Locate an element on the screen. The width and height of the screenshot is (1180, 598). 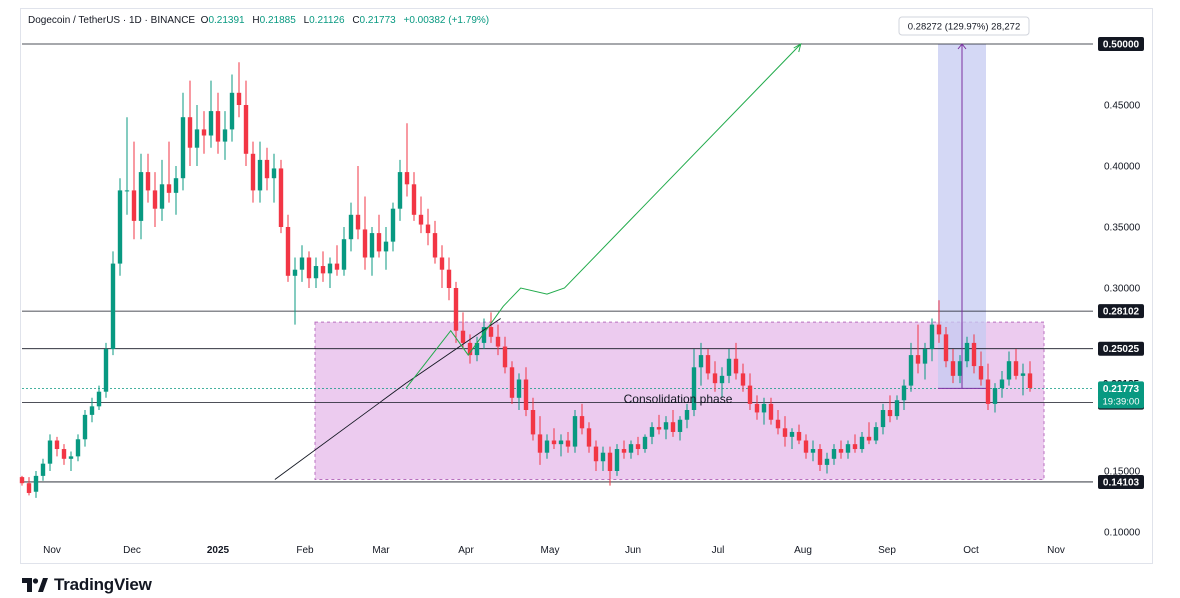
y-axis-tick-label: 0.45000 is located at coordinates (1122, 106).